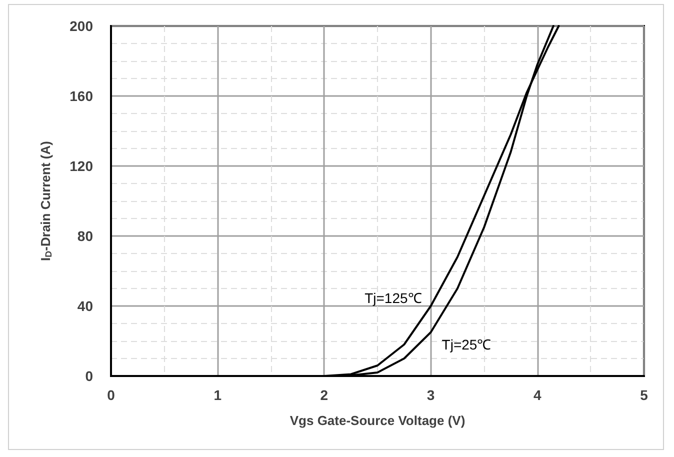  I want to click on x-tick-label: 3, so click(430, 395).